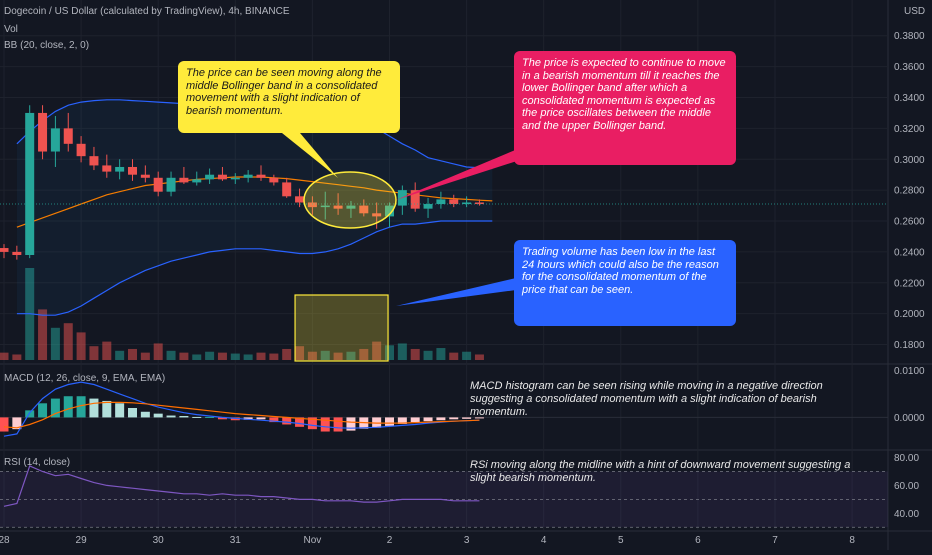 The height and width of the screenshot is (555, 932). I want to click on bollinger-legend: BB (20, close, 2, 0), so click(47, 45).